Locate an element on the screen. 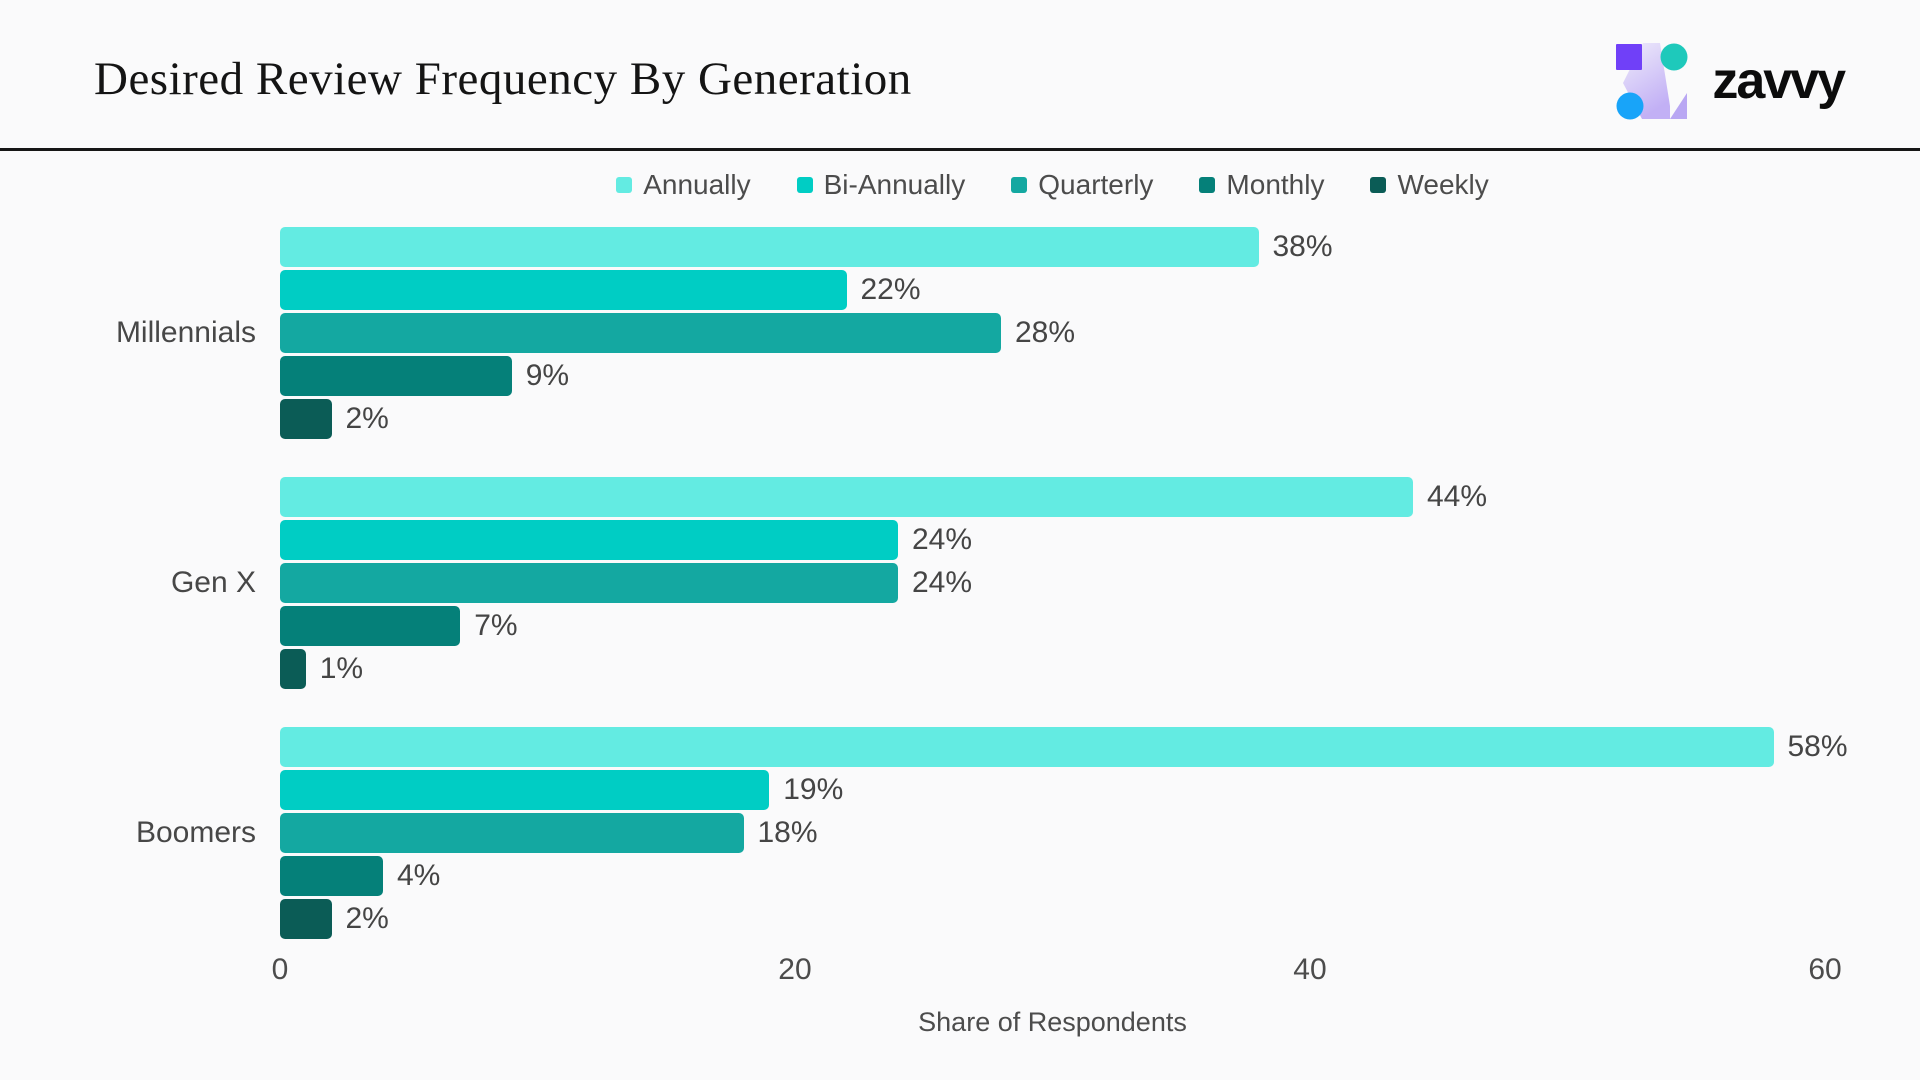 This screenshot has height=1080, width=1920. bar-value-label: 19% is located at coordinates (813, 789).